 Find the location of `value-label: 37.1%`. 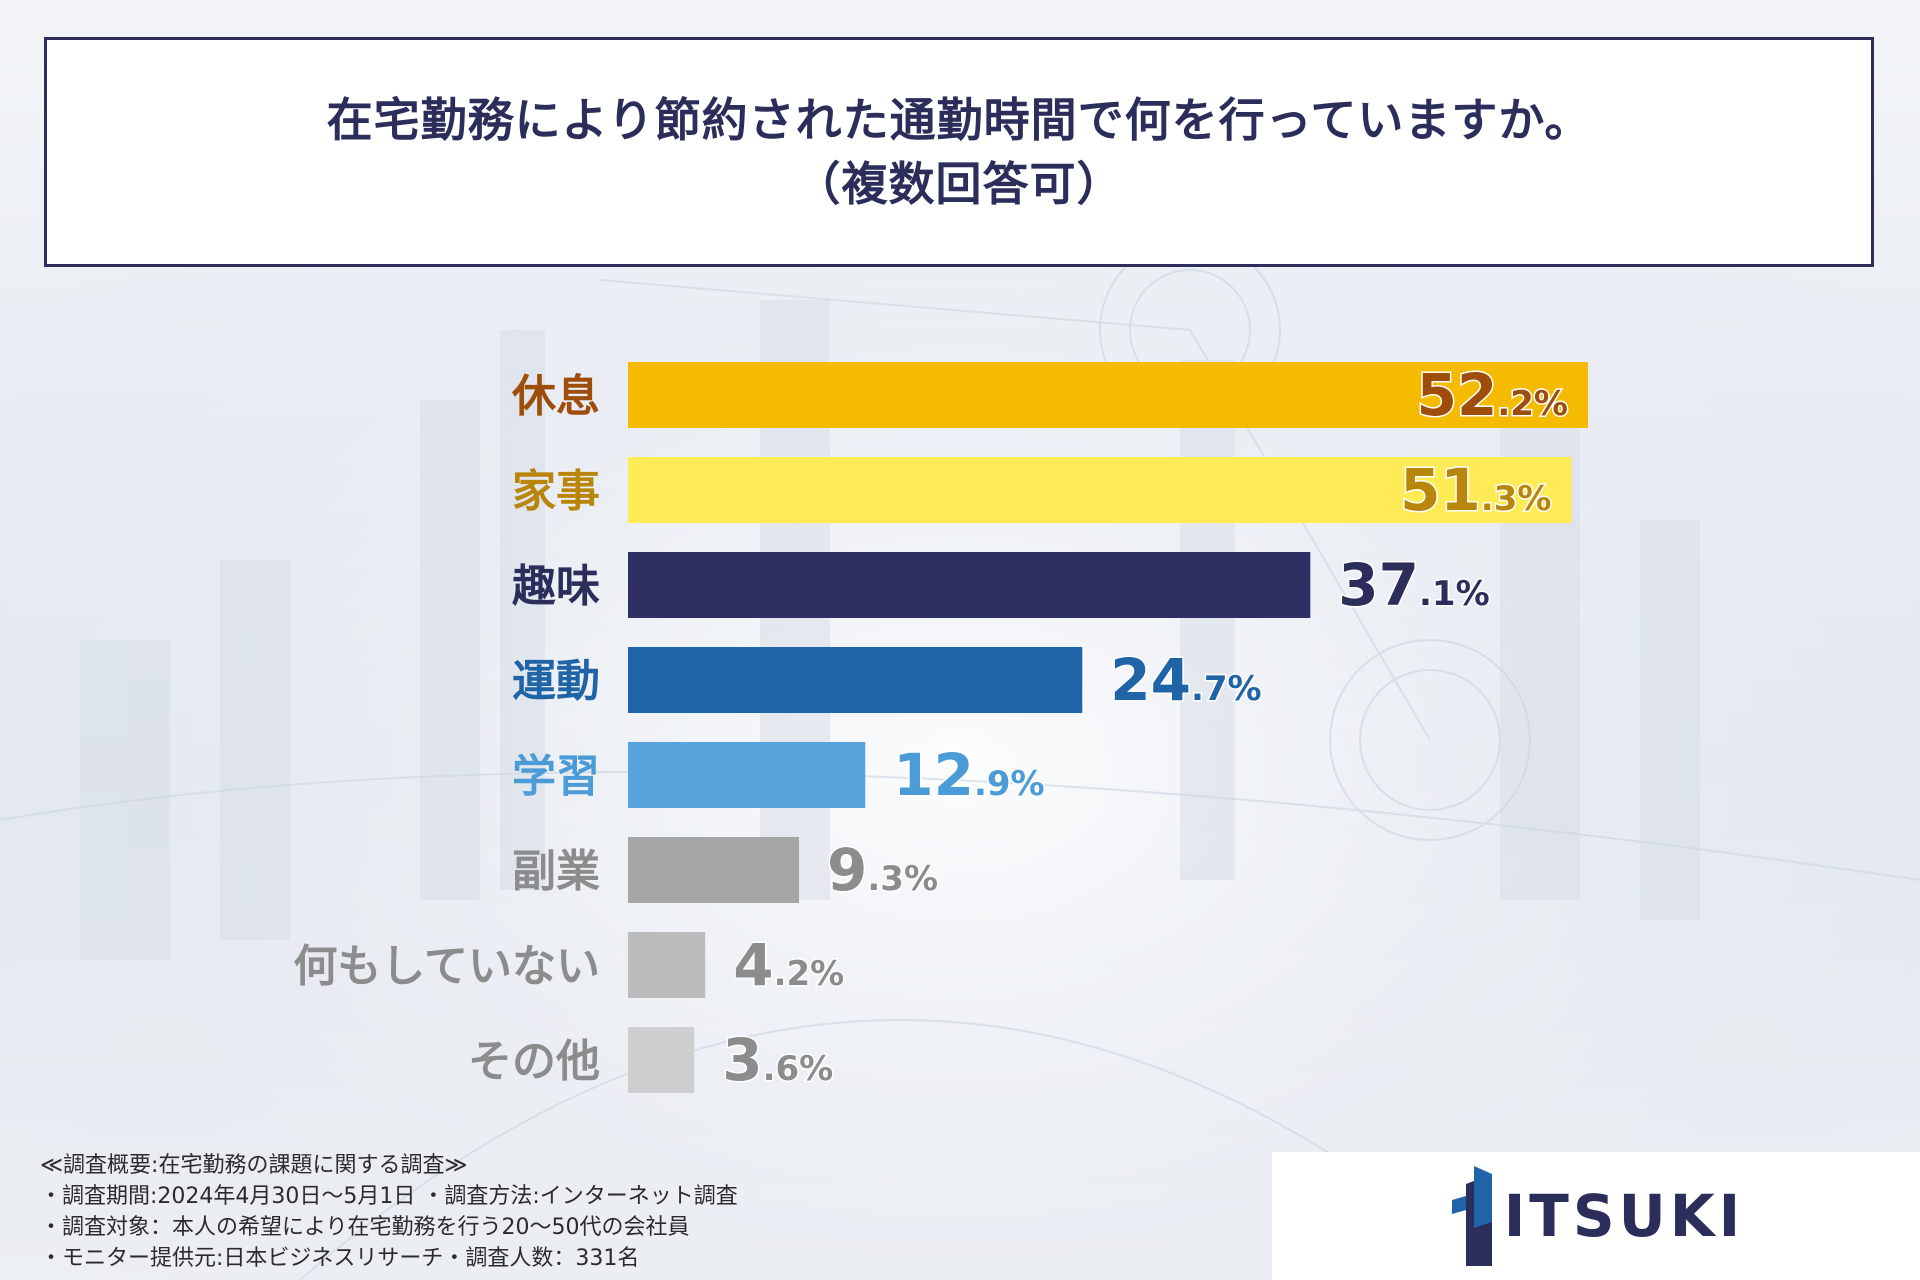

value-label: 37.1% is located at coordinates (1413, 585).